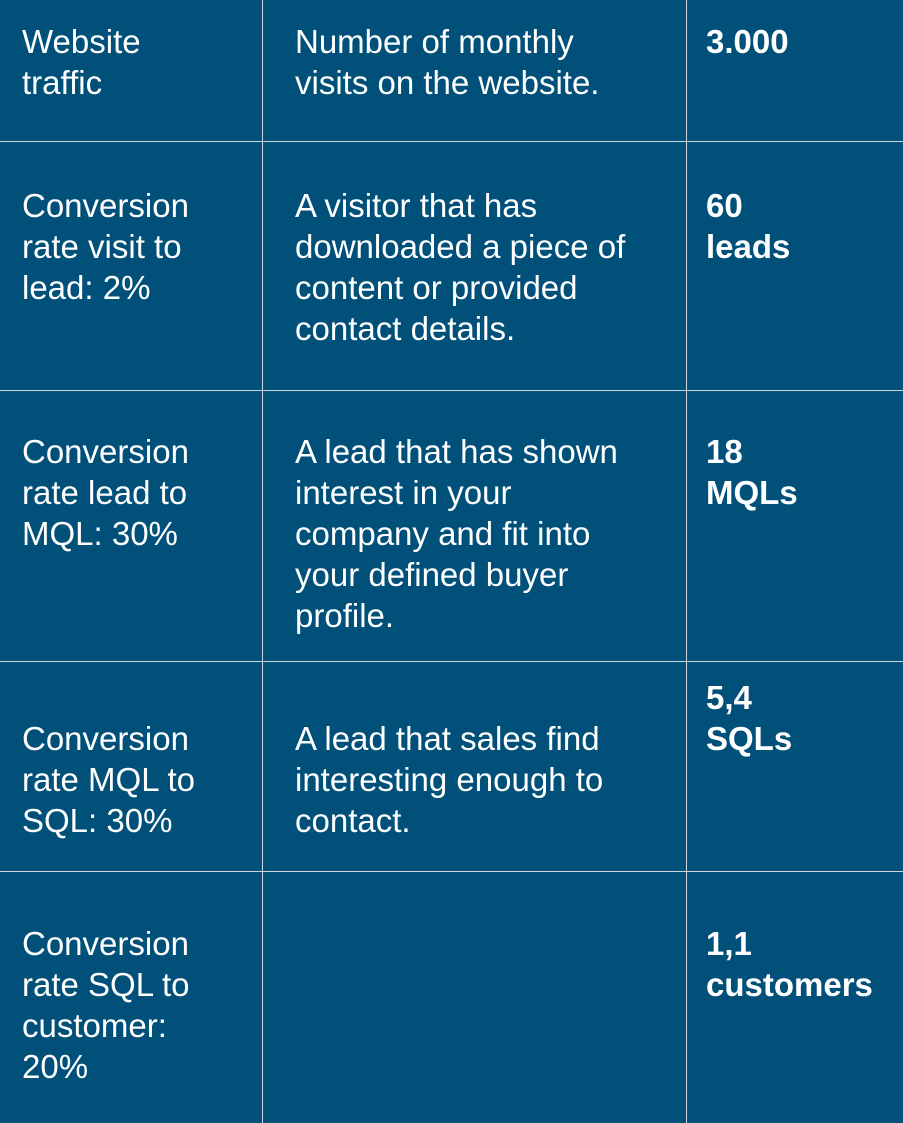 This screenshot has width=903, height=1123. I want to click on result-cell: 3.000, so click(794, 70).